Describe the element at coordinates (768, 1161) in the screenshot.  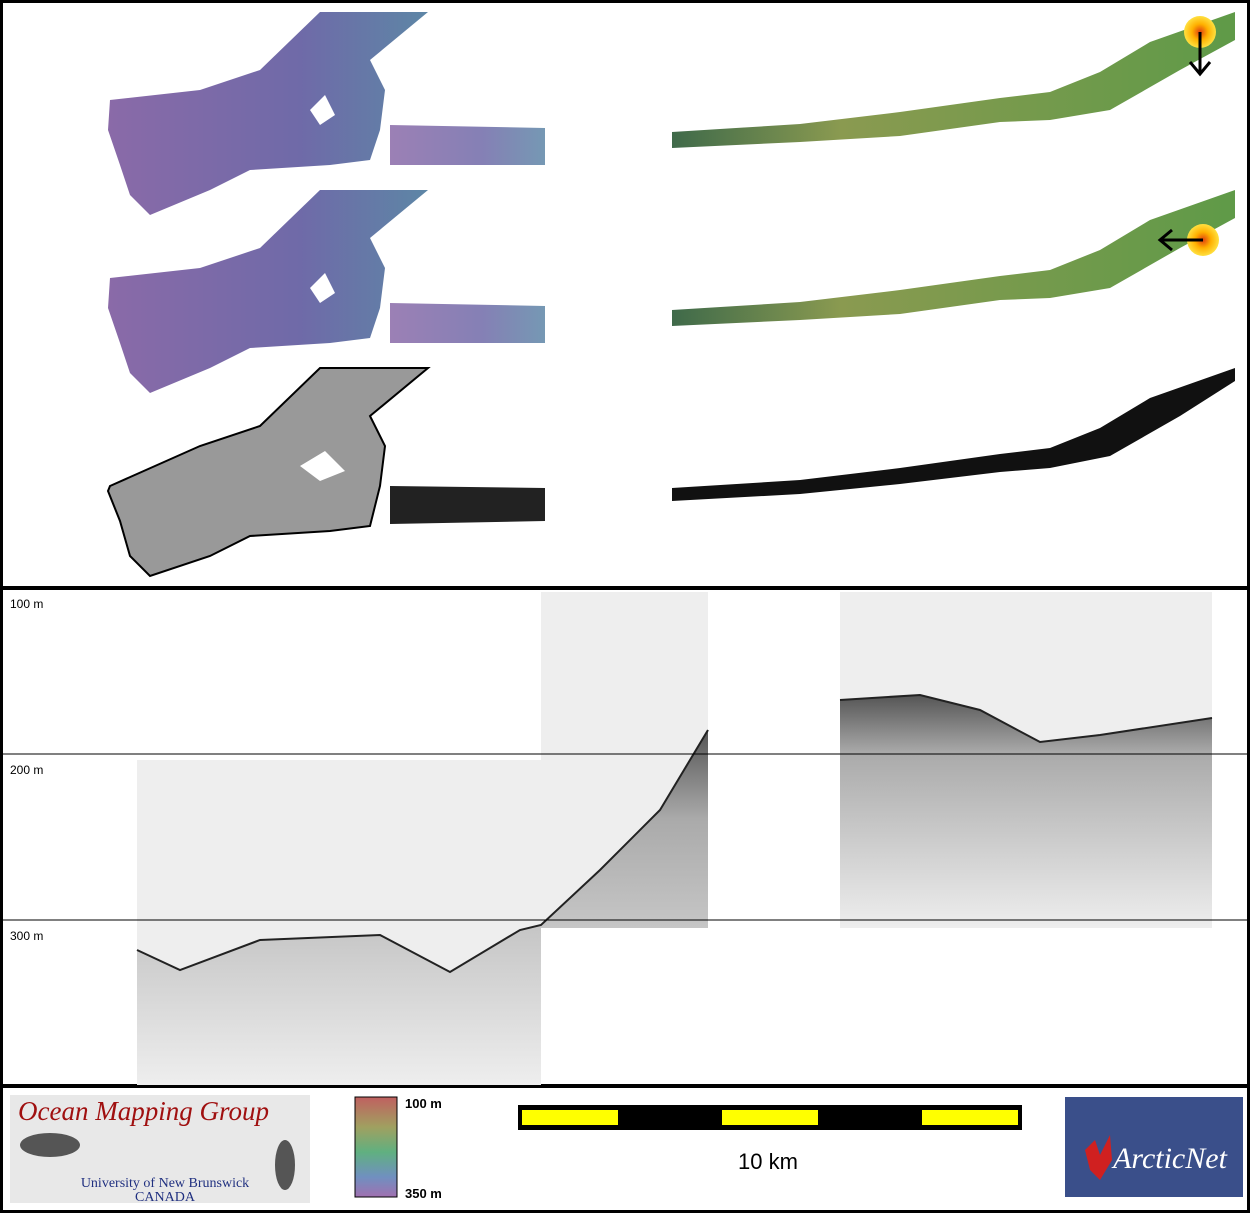
I see `scale-label: 10 km` at that location.